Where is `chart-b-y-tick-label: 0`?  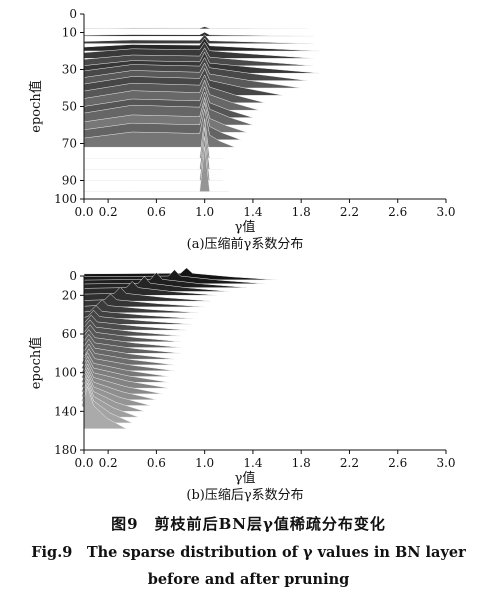
chart-b-y-tick-label: 0 is located at coordinates (73, 276).